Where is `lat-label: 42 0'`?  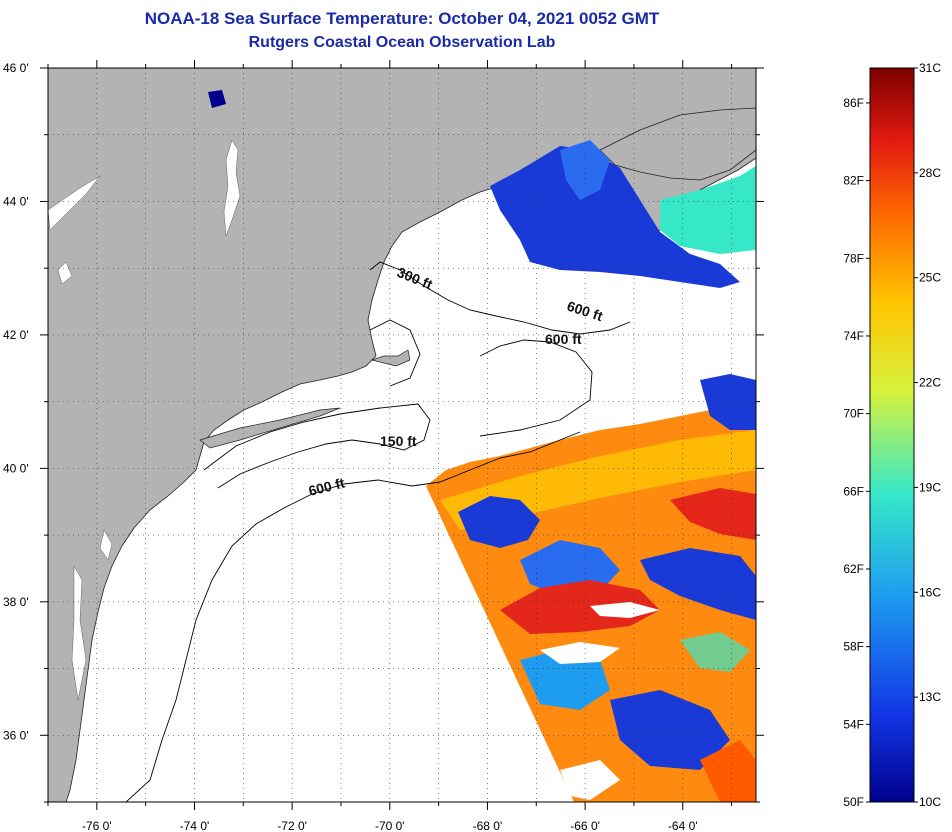 lat-label: 42 0' is located at coordinates (16, 335).